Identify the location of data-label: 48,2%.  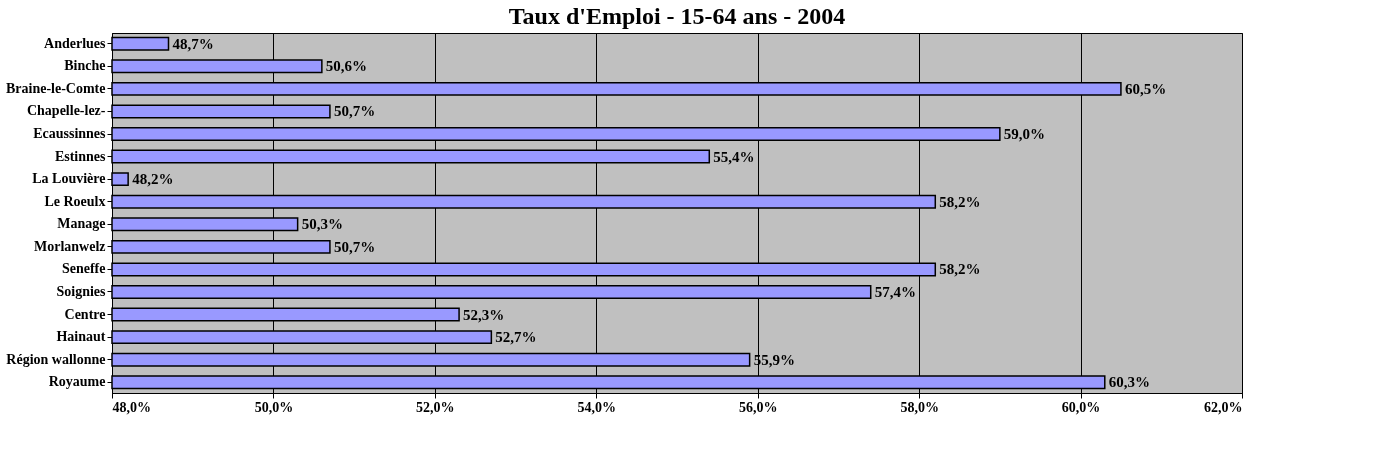
(153, 179).